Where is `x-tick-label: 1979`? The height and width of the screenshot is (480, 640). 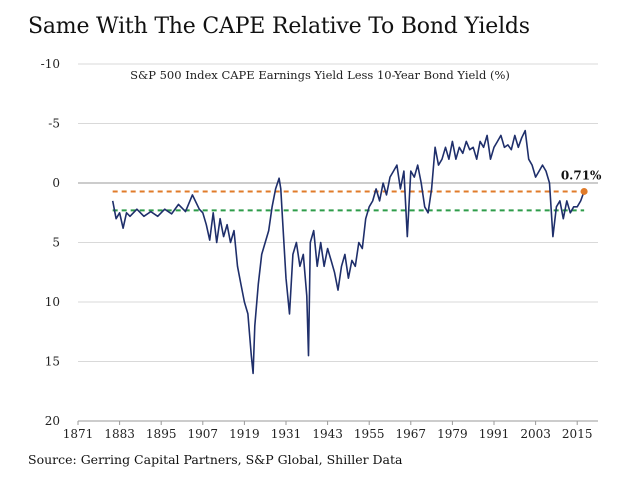 x-tick-label: 1979 is located at coordinates (452, 434).